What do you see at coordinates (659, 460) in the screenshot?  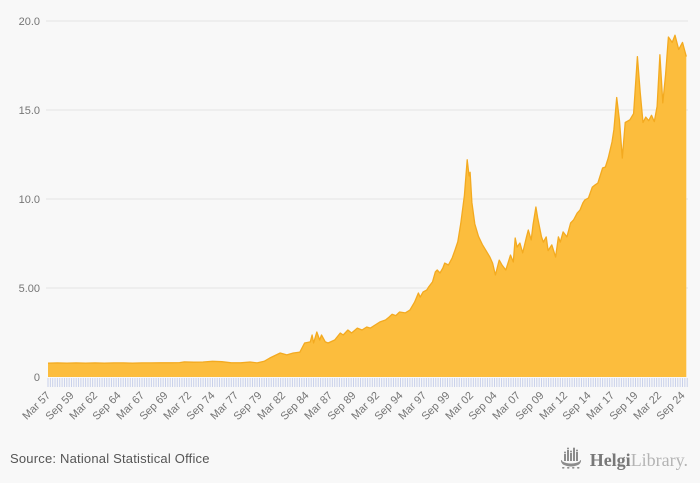 I see `logo-text-secondary: Library.` at bounding box center [659, 460].